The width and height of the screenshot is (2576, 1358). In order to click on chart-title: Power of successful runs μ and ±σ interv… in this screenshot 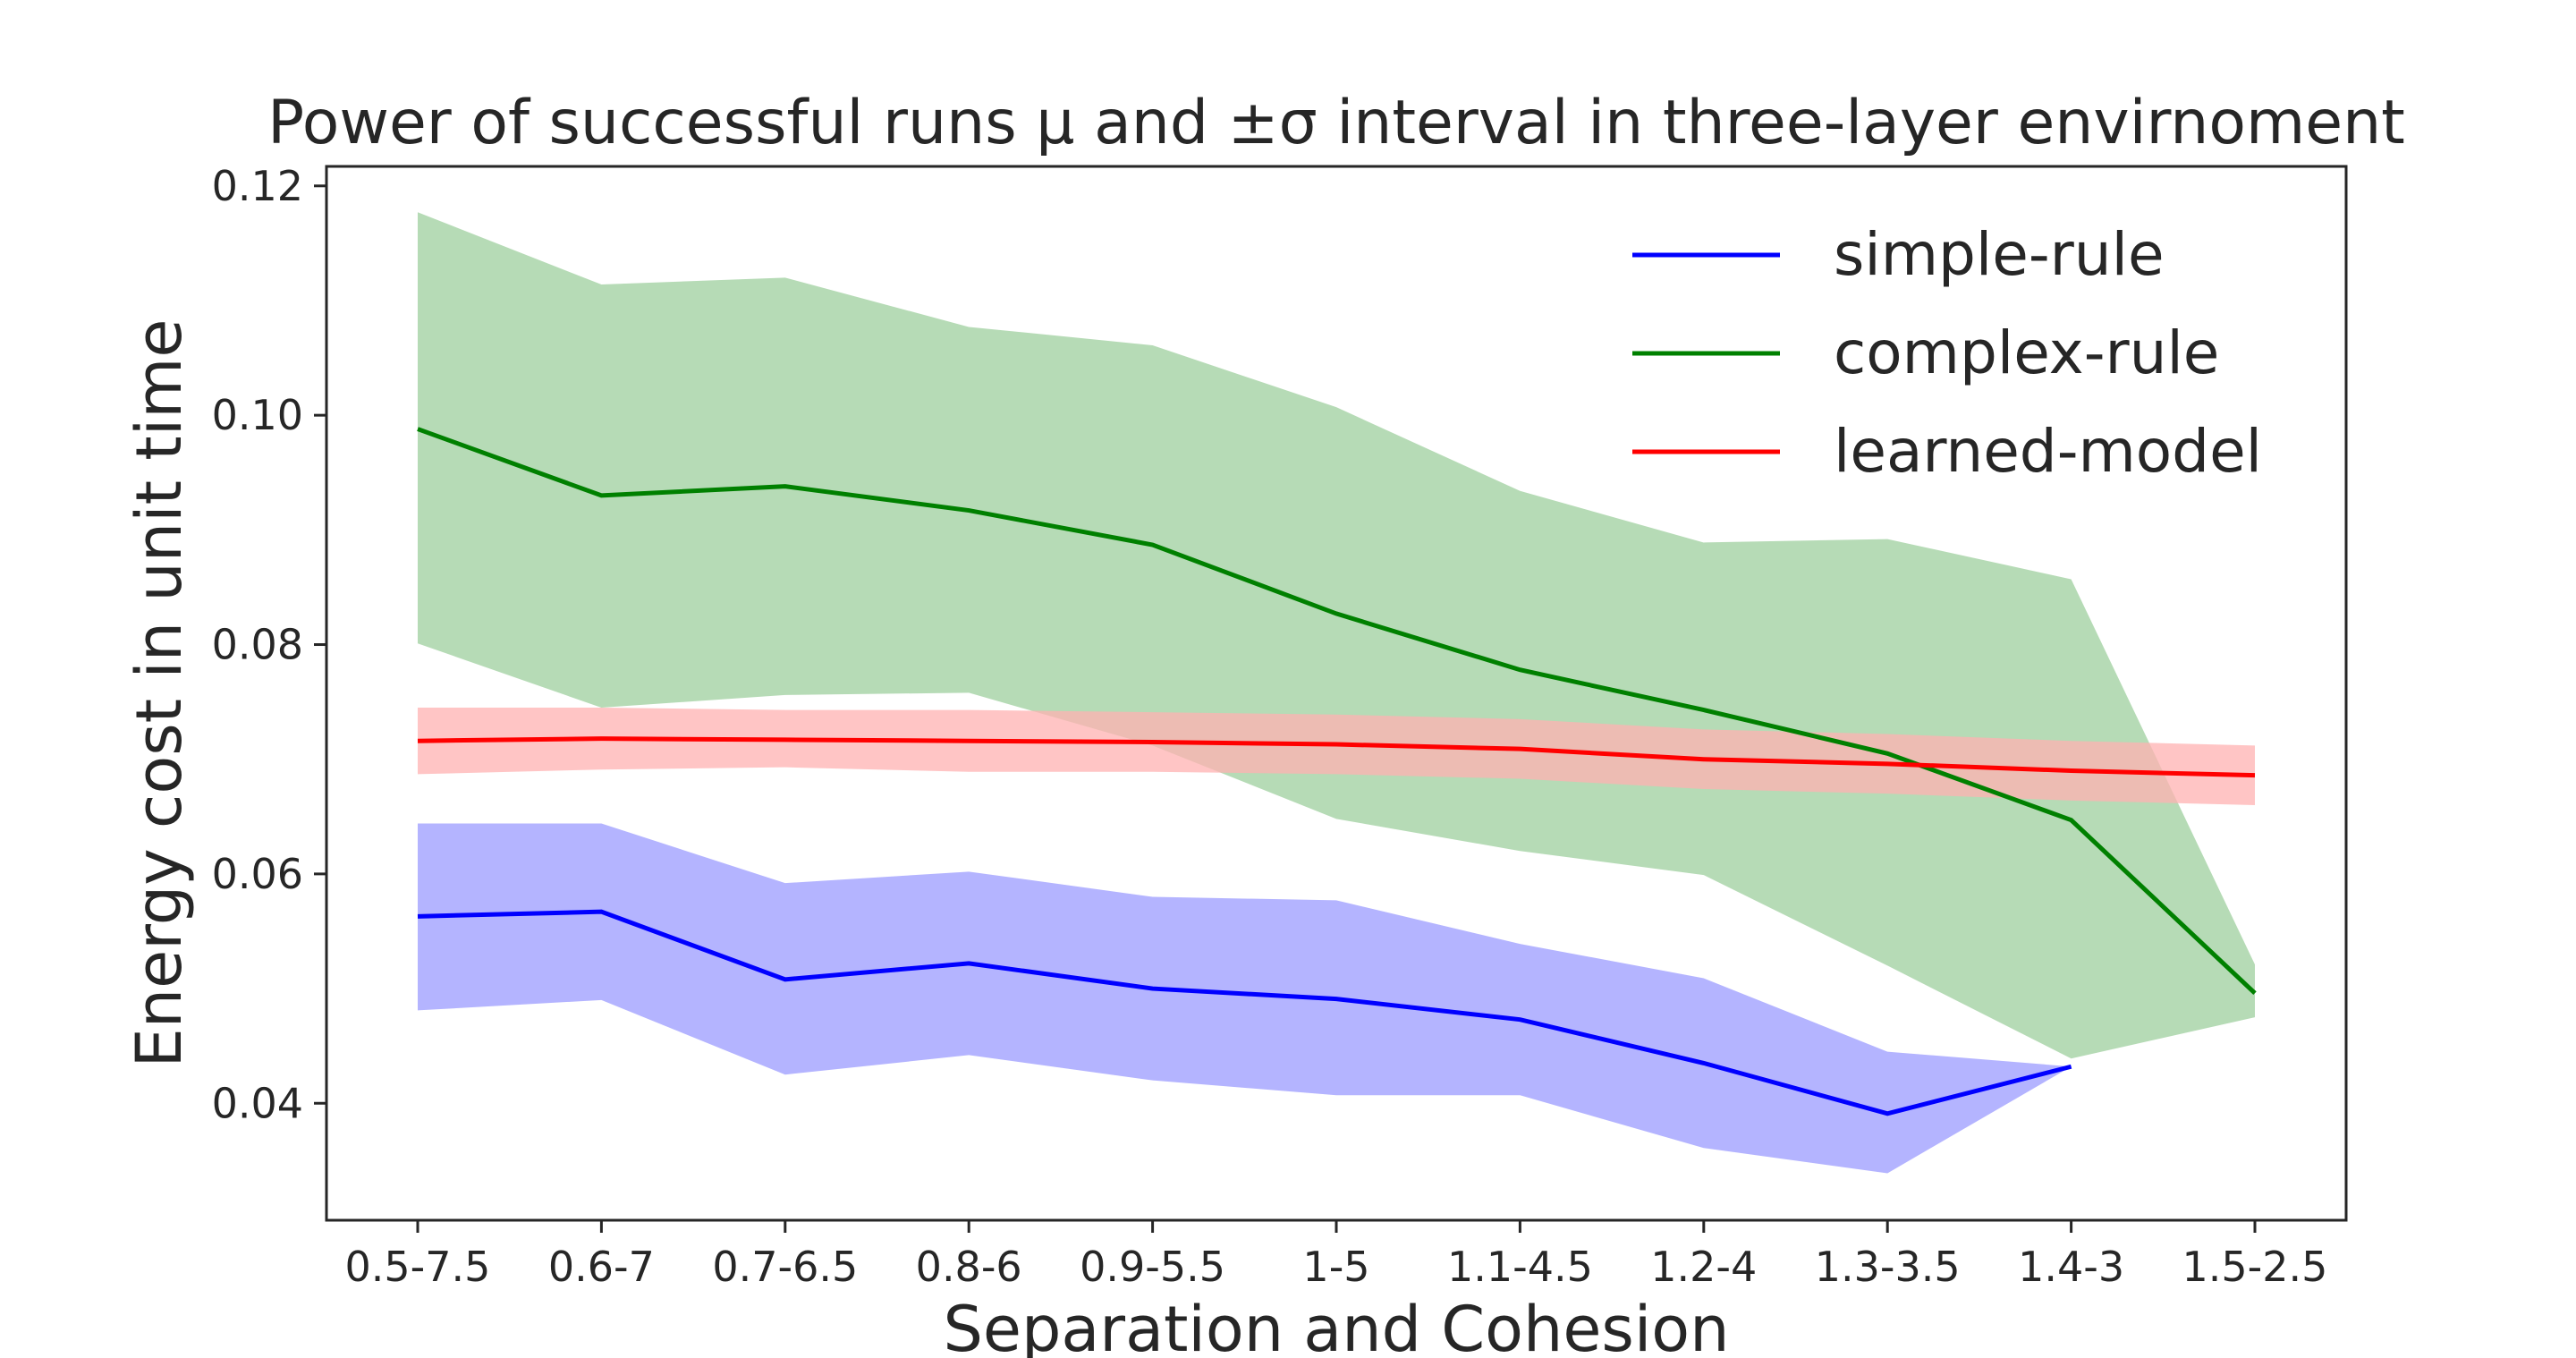, I will do `click(1336, 123)`.